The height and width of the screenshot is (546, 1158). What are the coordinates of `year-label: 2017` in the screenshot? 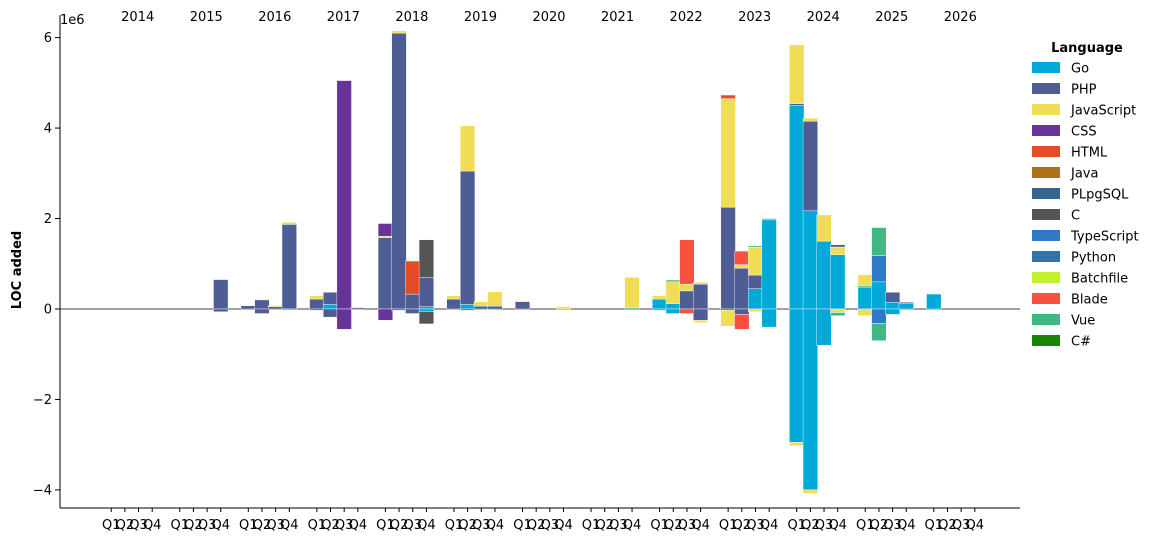 It's located at (343, 17).